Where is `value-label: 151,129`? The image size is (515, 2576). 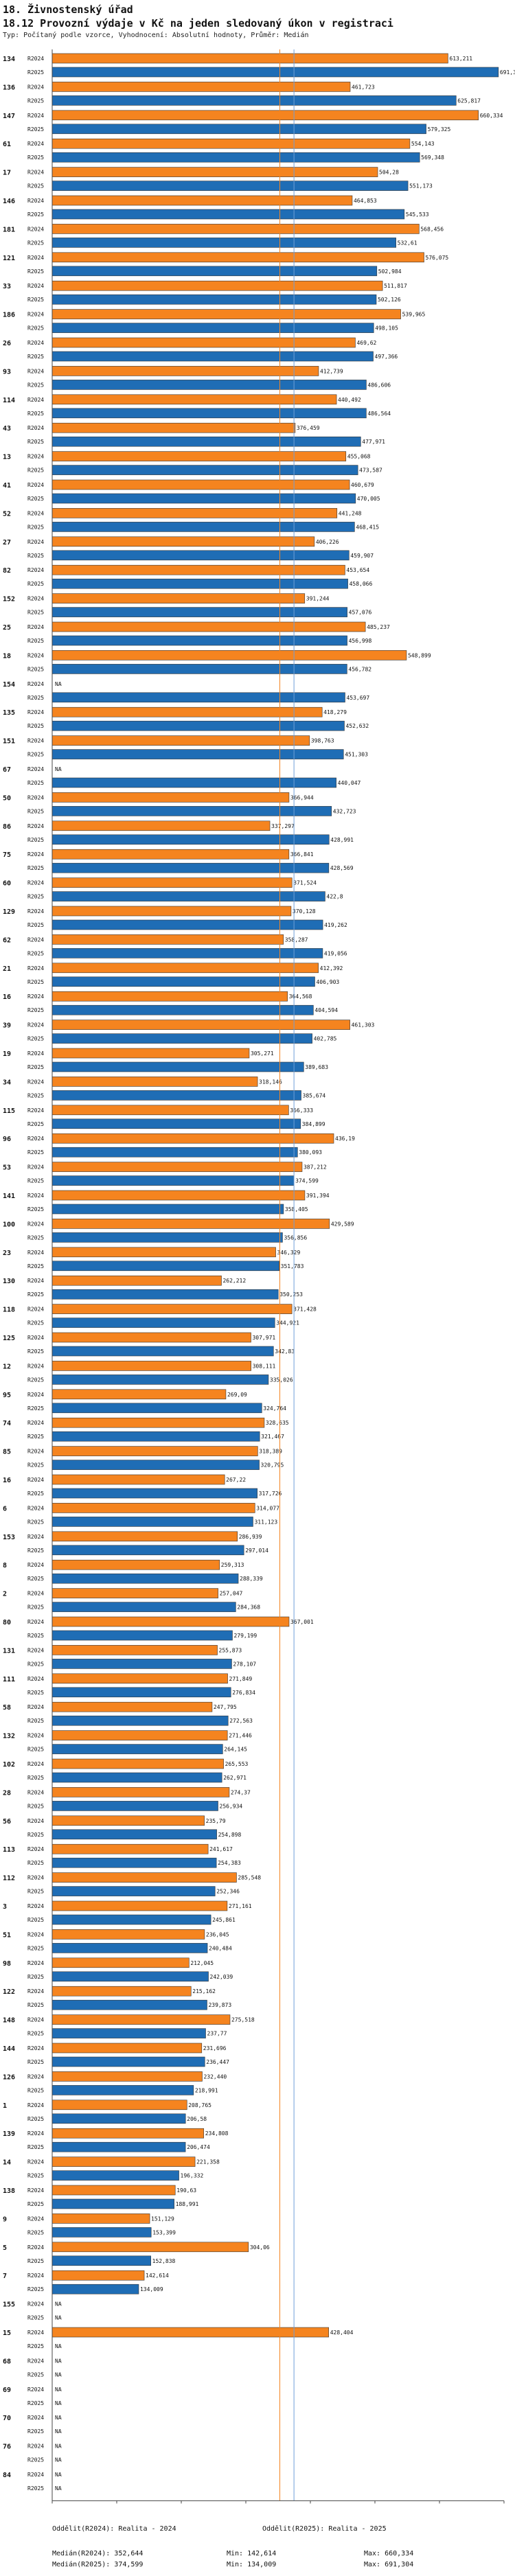
value-label: 151,129 is located at coordinates (162, 2219).